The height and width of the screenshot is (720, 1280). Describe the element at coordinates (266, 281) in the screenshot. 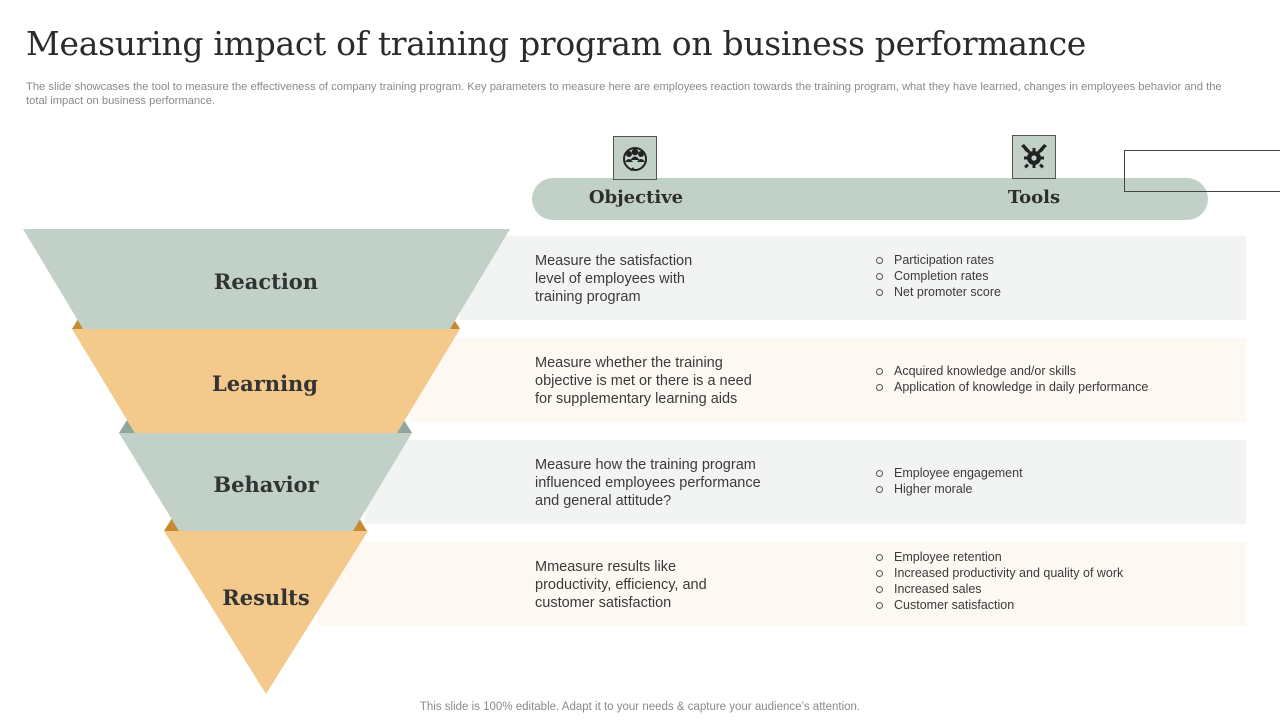

I see `stage-label-reaction: Reaction` at that location.